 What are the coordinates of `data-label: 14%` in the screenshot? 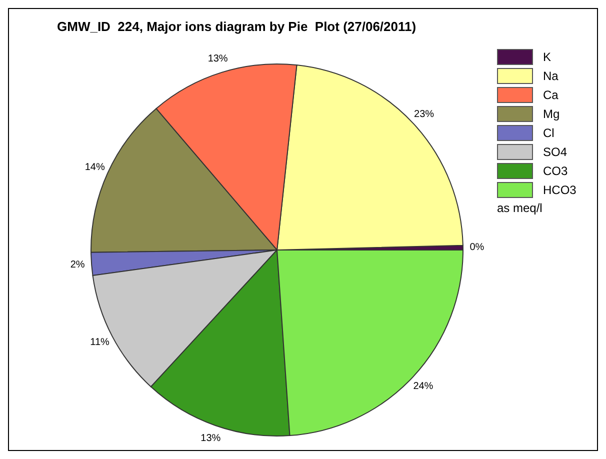 It's located at (94, 167).